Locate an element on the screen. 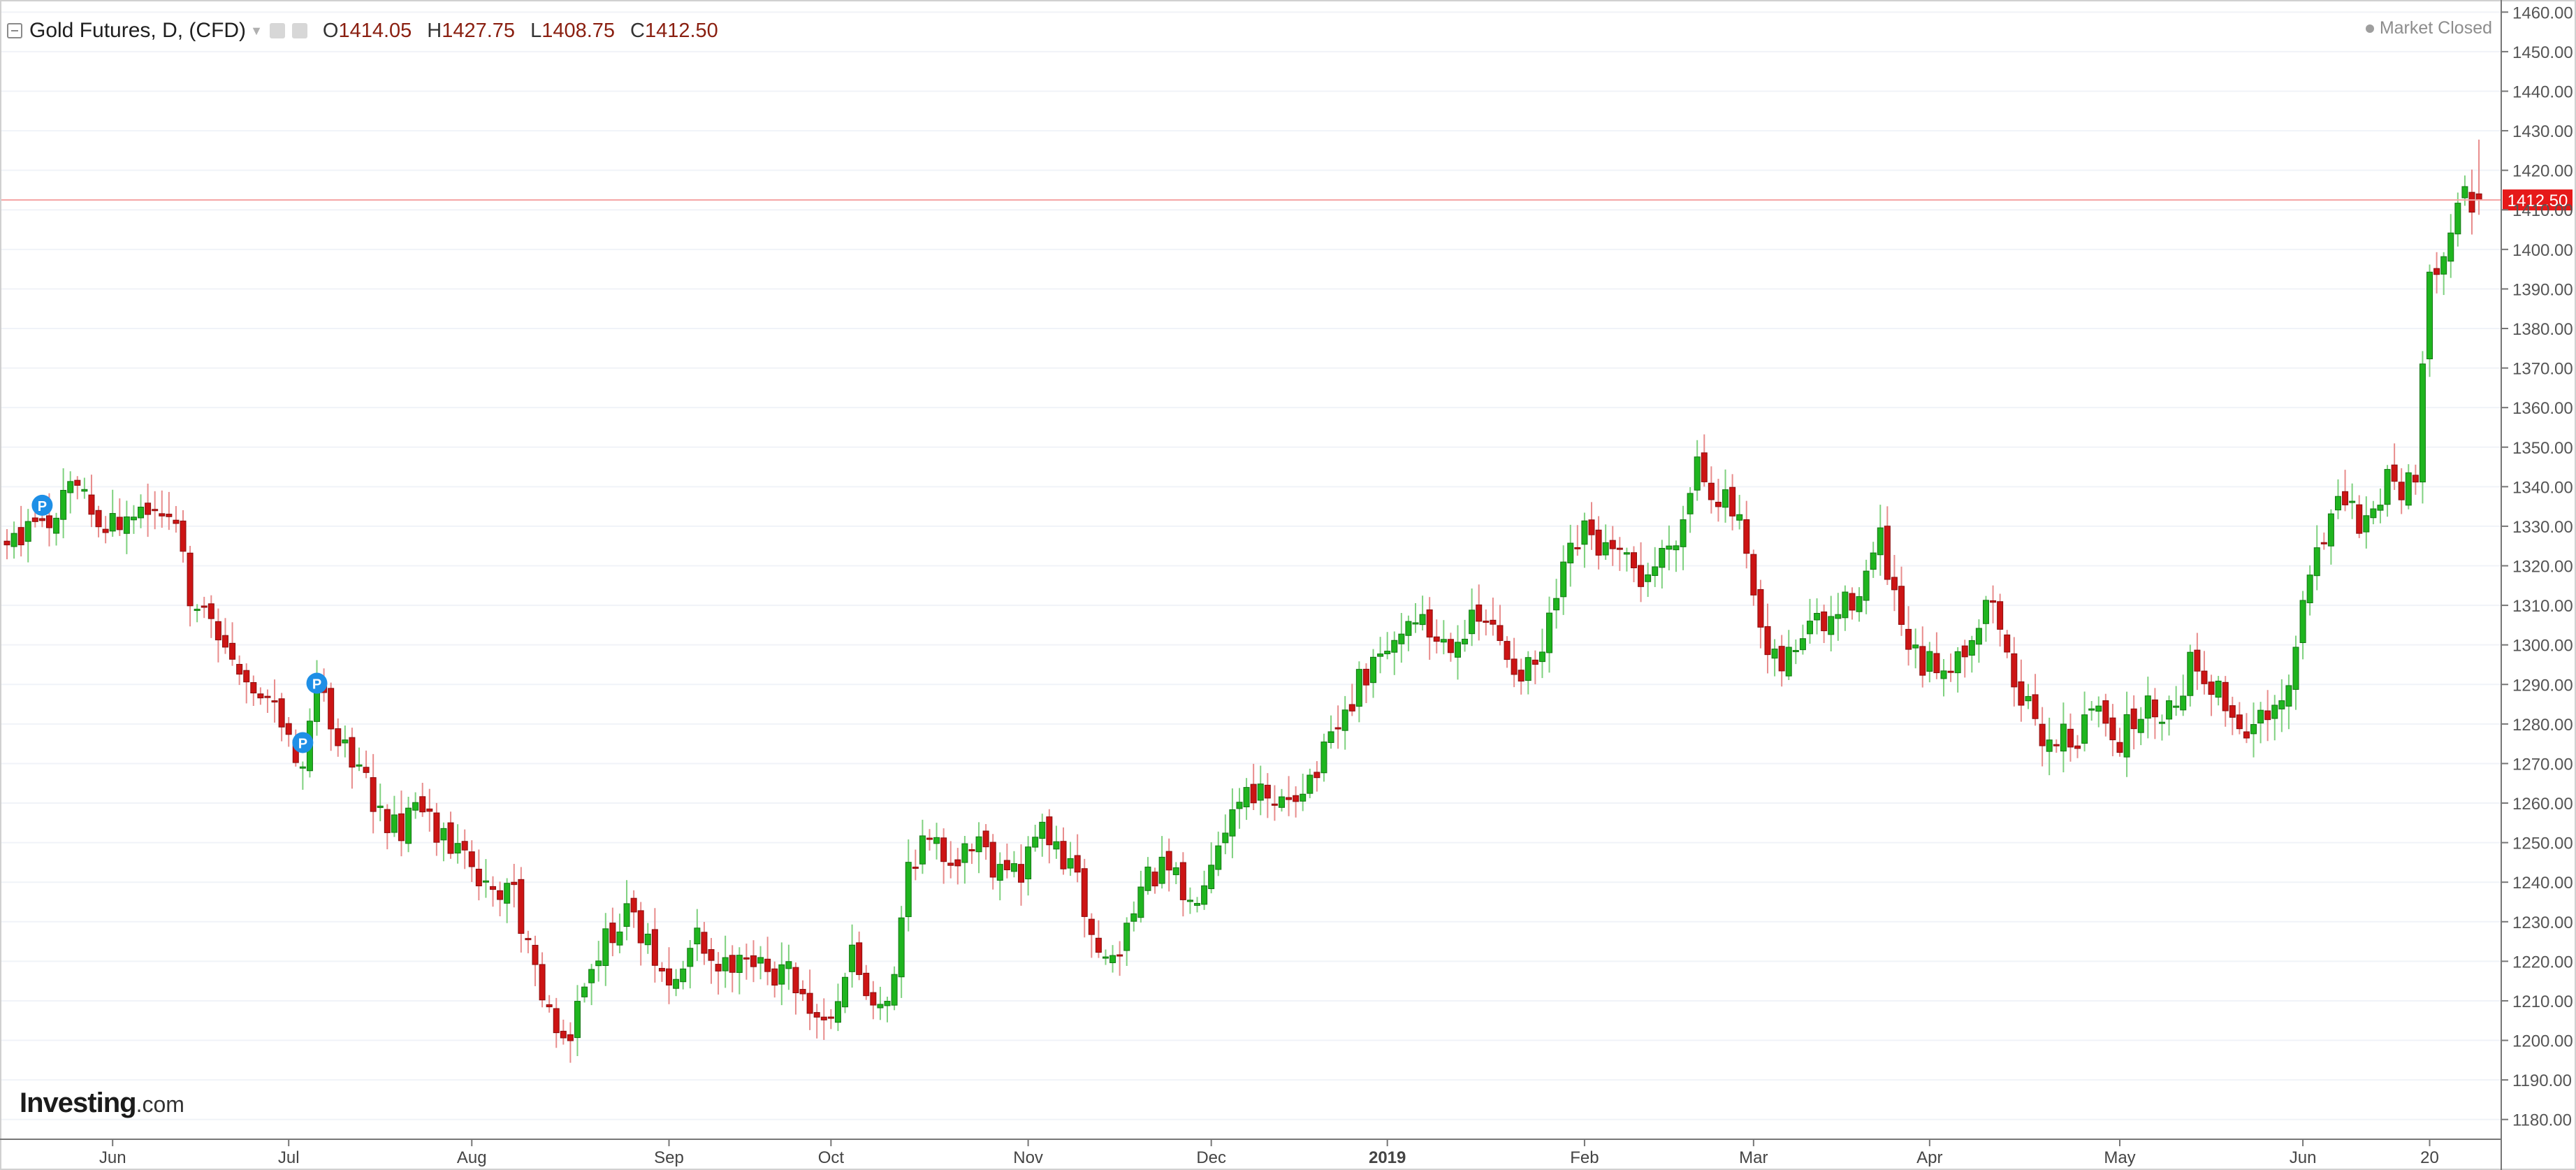 This screenshot has height=1170, width=2576. x-tick-label: Apr is located at coordinates (1929, 1158).